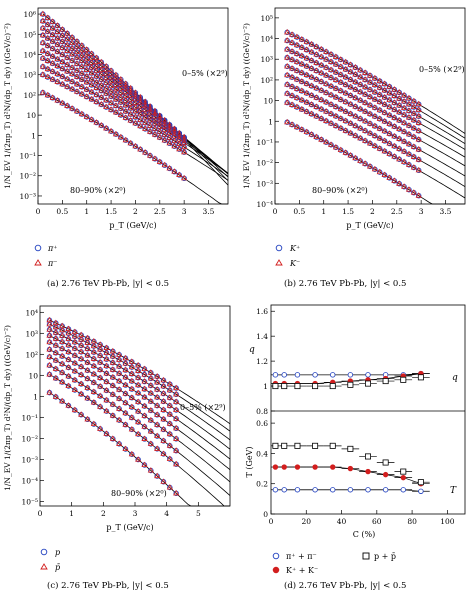  What do you see at coordinates (29, 417) in the screenshot?
I see `y-tick-label: 10⁻¹` at bounding box center [29, 417].